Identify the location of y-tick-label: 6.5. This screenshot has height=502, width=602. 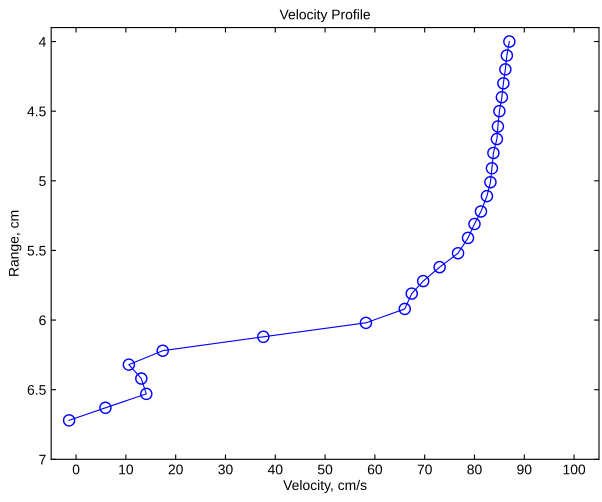
(37, 390).